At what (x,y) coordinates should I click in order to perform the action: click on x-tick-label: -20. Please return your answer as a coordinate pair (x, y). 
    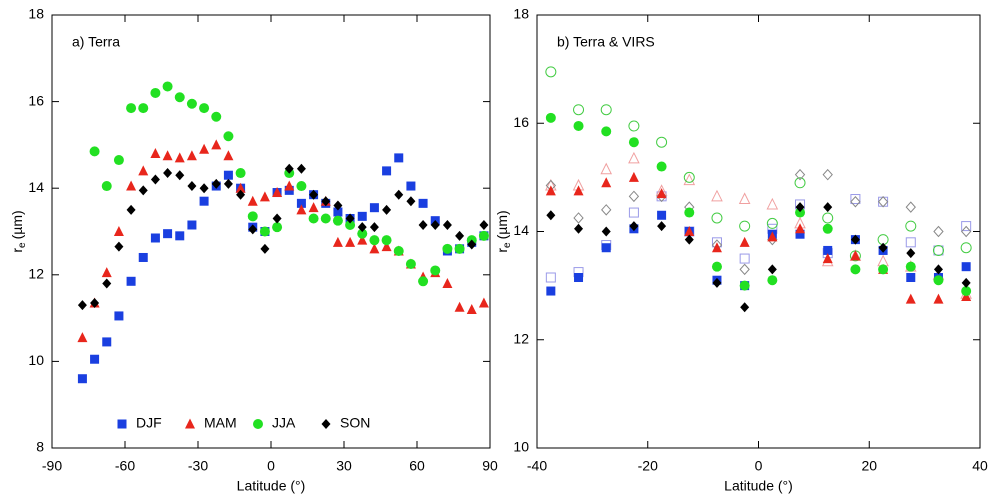
    Looking at the image, I should click on (648, 466).